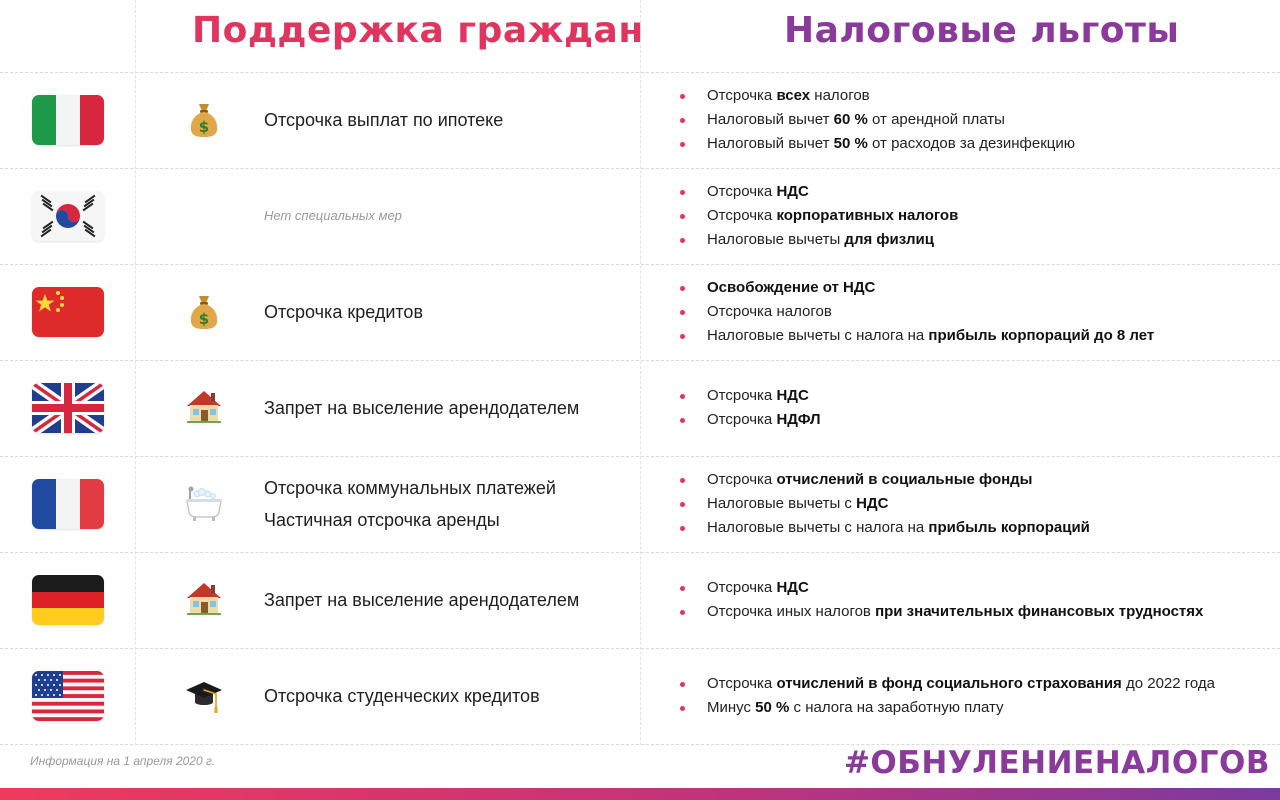 Image resolution: width=1280 pixels, height=800 pixels. Describe the element at coordinates (68, 312) in the screenshot. I see `china-flag` at that location.